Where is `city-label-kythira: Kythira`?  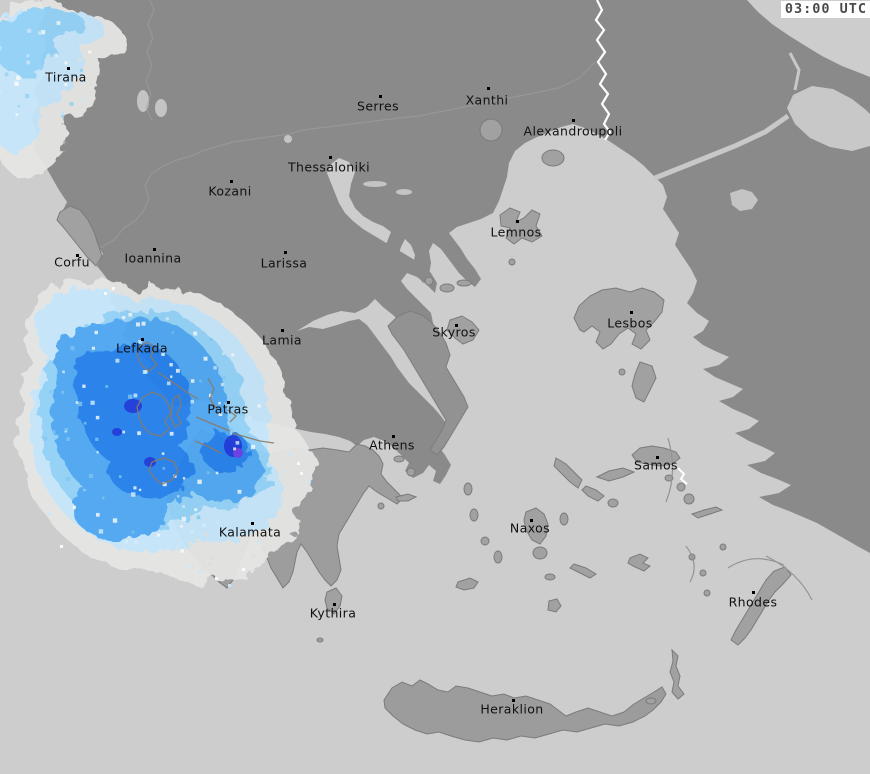
city-label-kythira: Kythira is located at coordinates (333, 613).